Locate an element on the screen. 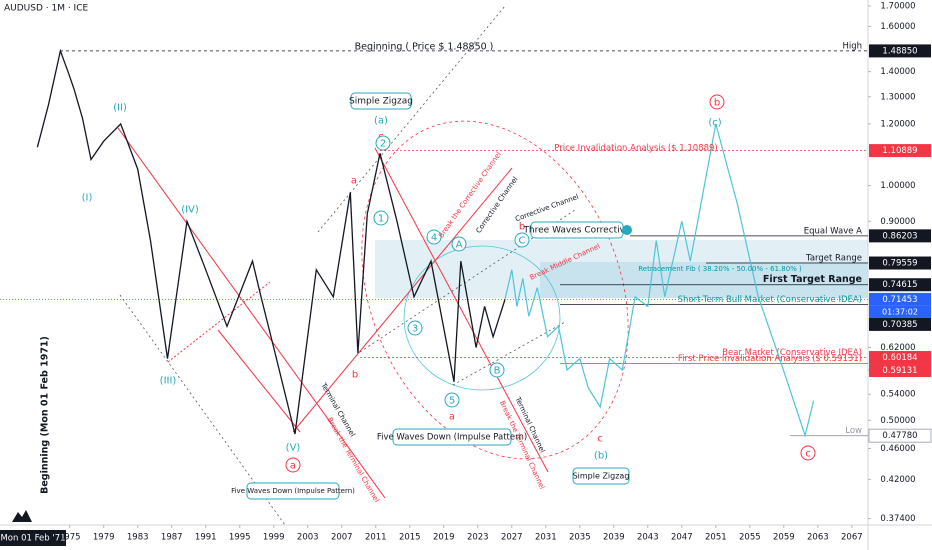  level-name: Equal Wave A is located at coordinates (833, 231).